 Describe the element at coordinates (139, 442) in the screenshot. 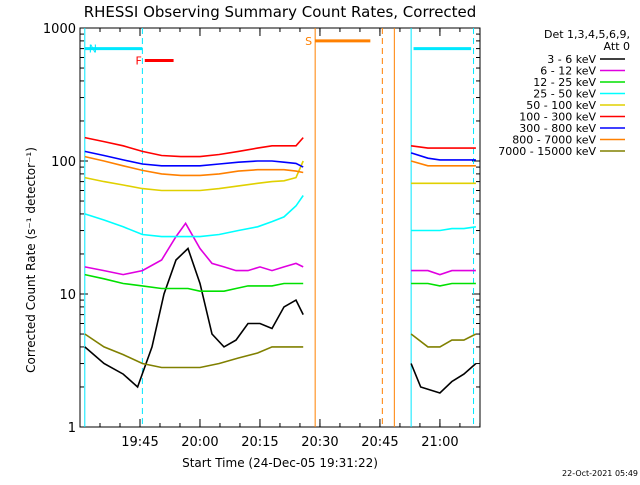

I see `x-tick-label: 19:45` at that location.